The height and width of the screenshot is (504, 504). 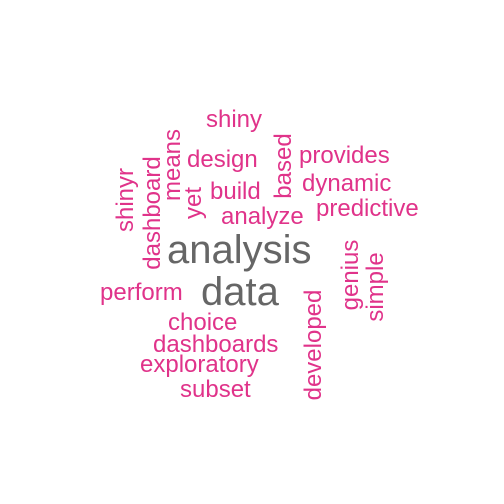 What do you see at coordinates (350, 275) in the screenshot?
I see `word-genius: genius` at bounding box center [350, 275].